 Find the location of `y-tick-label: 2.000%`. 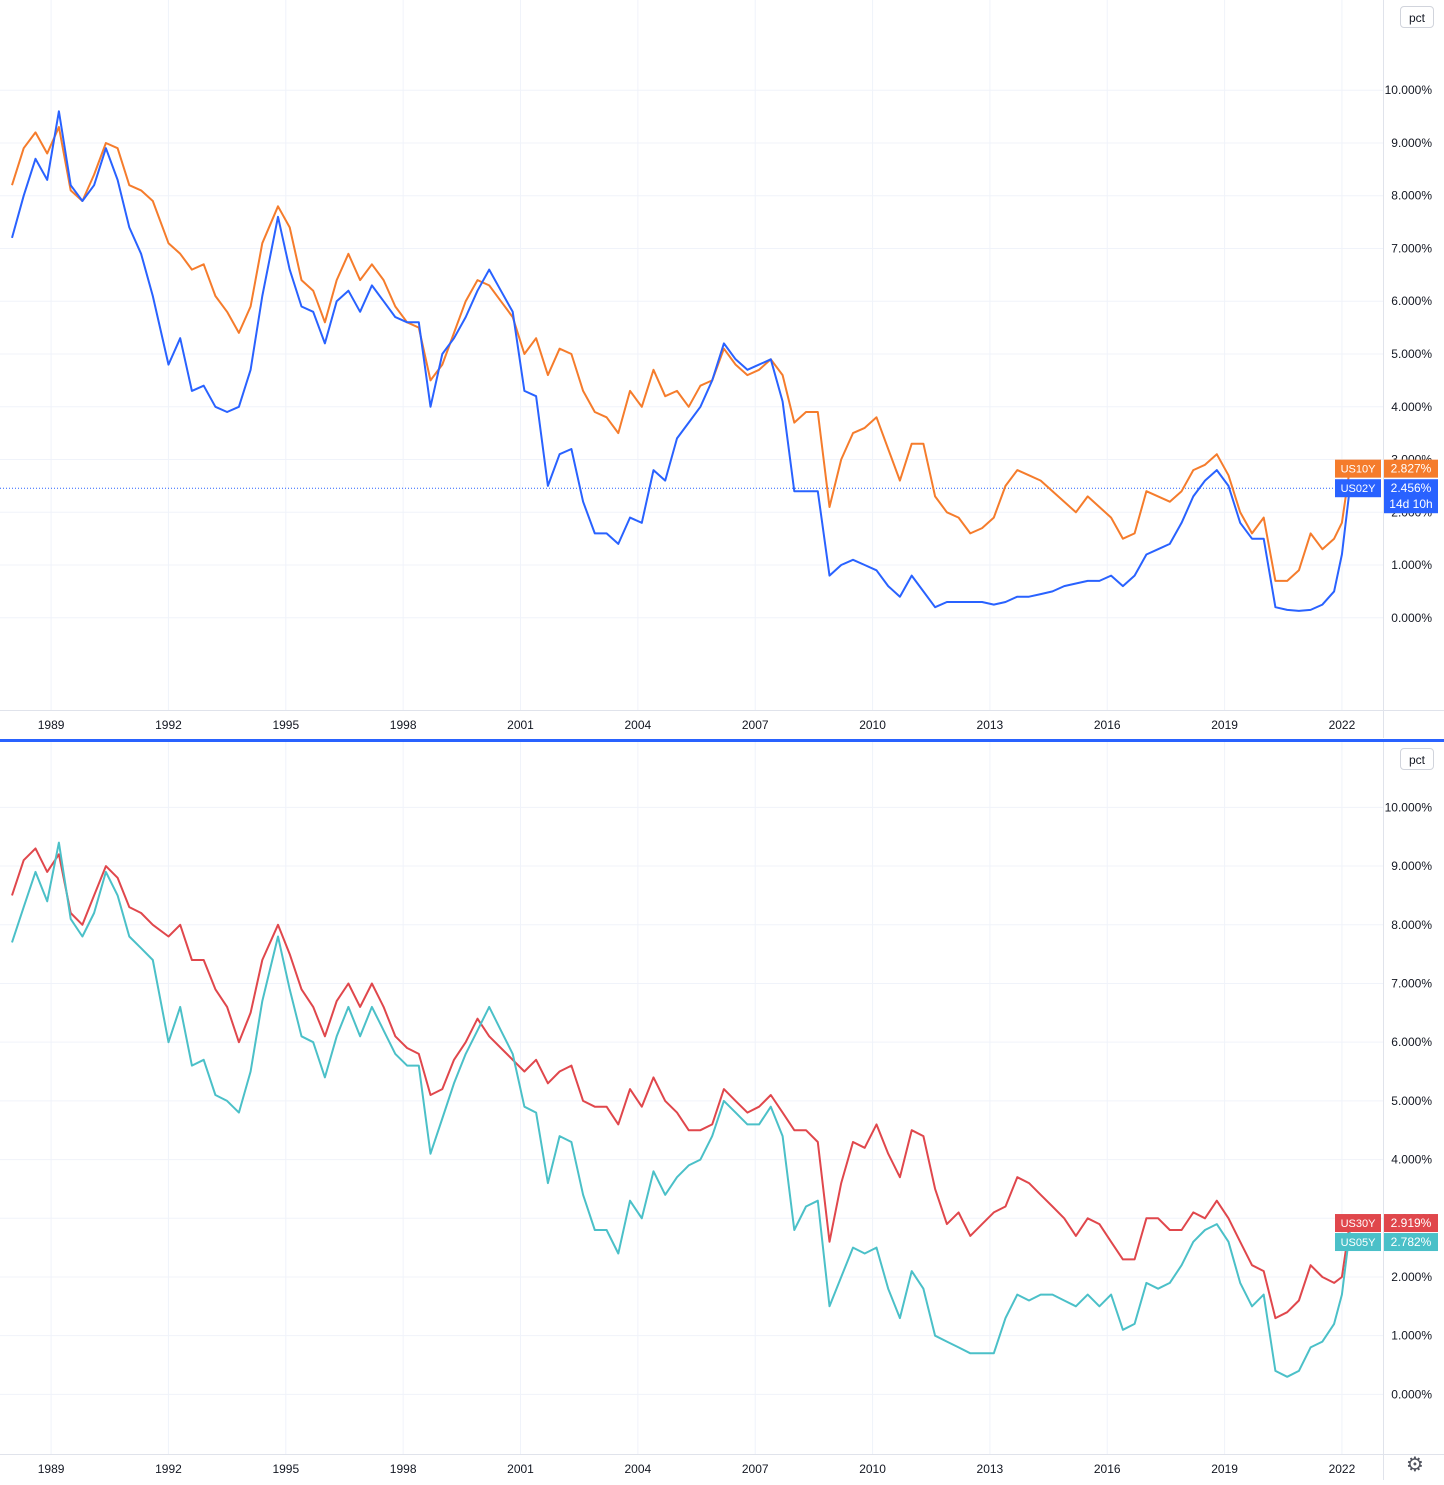

y-tick-label: 2.000% is located at coordinates (1411, 1277).